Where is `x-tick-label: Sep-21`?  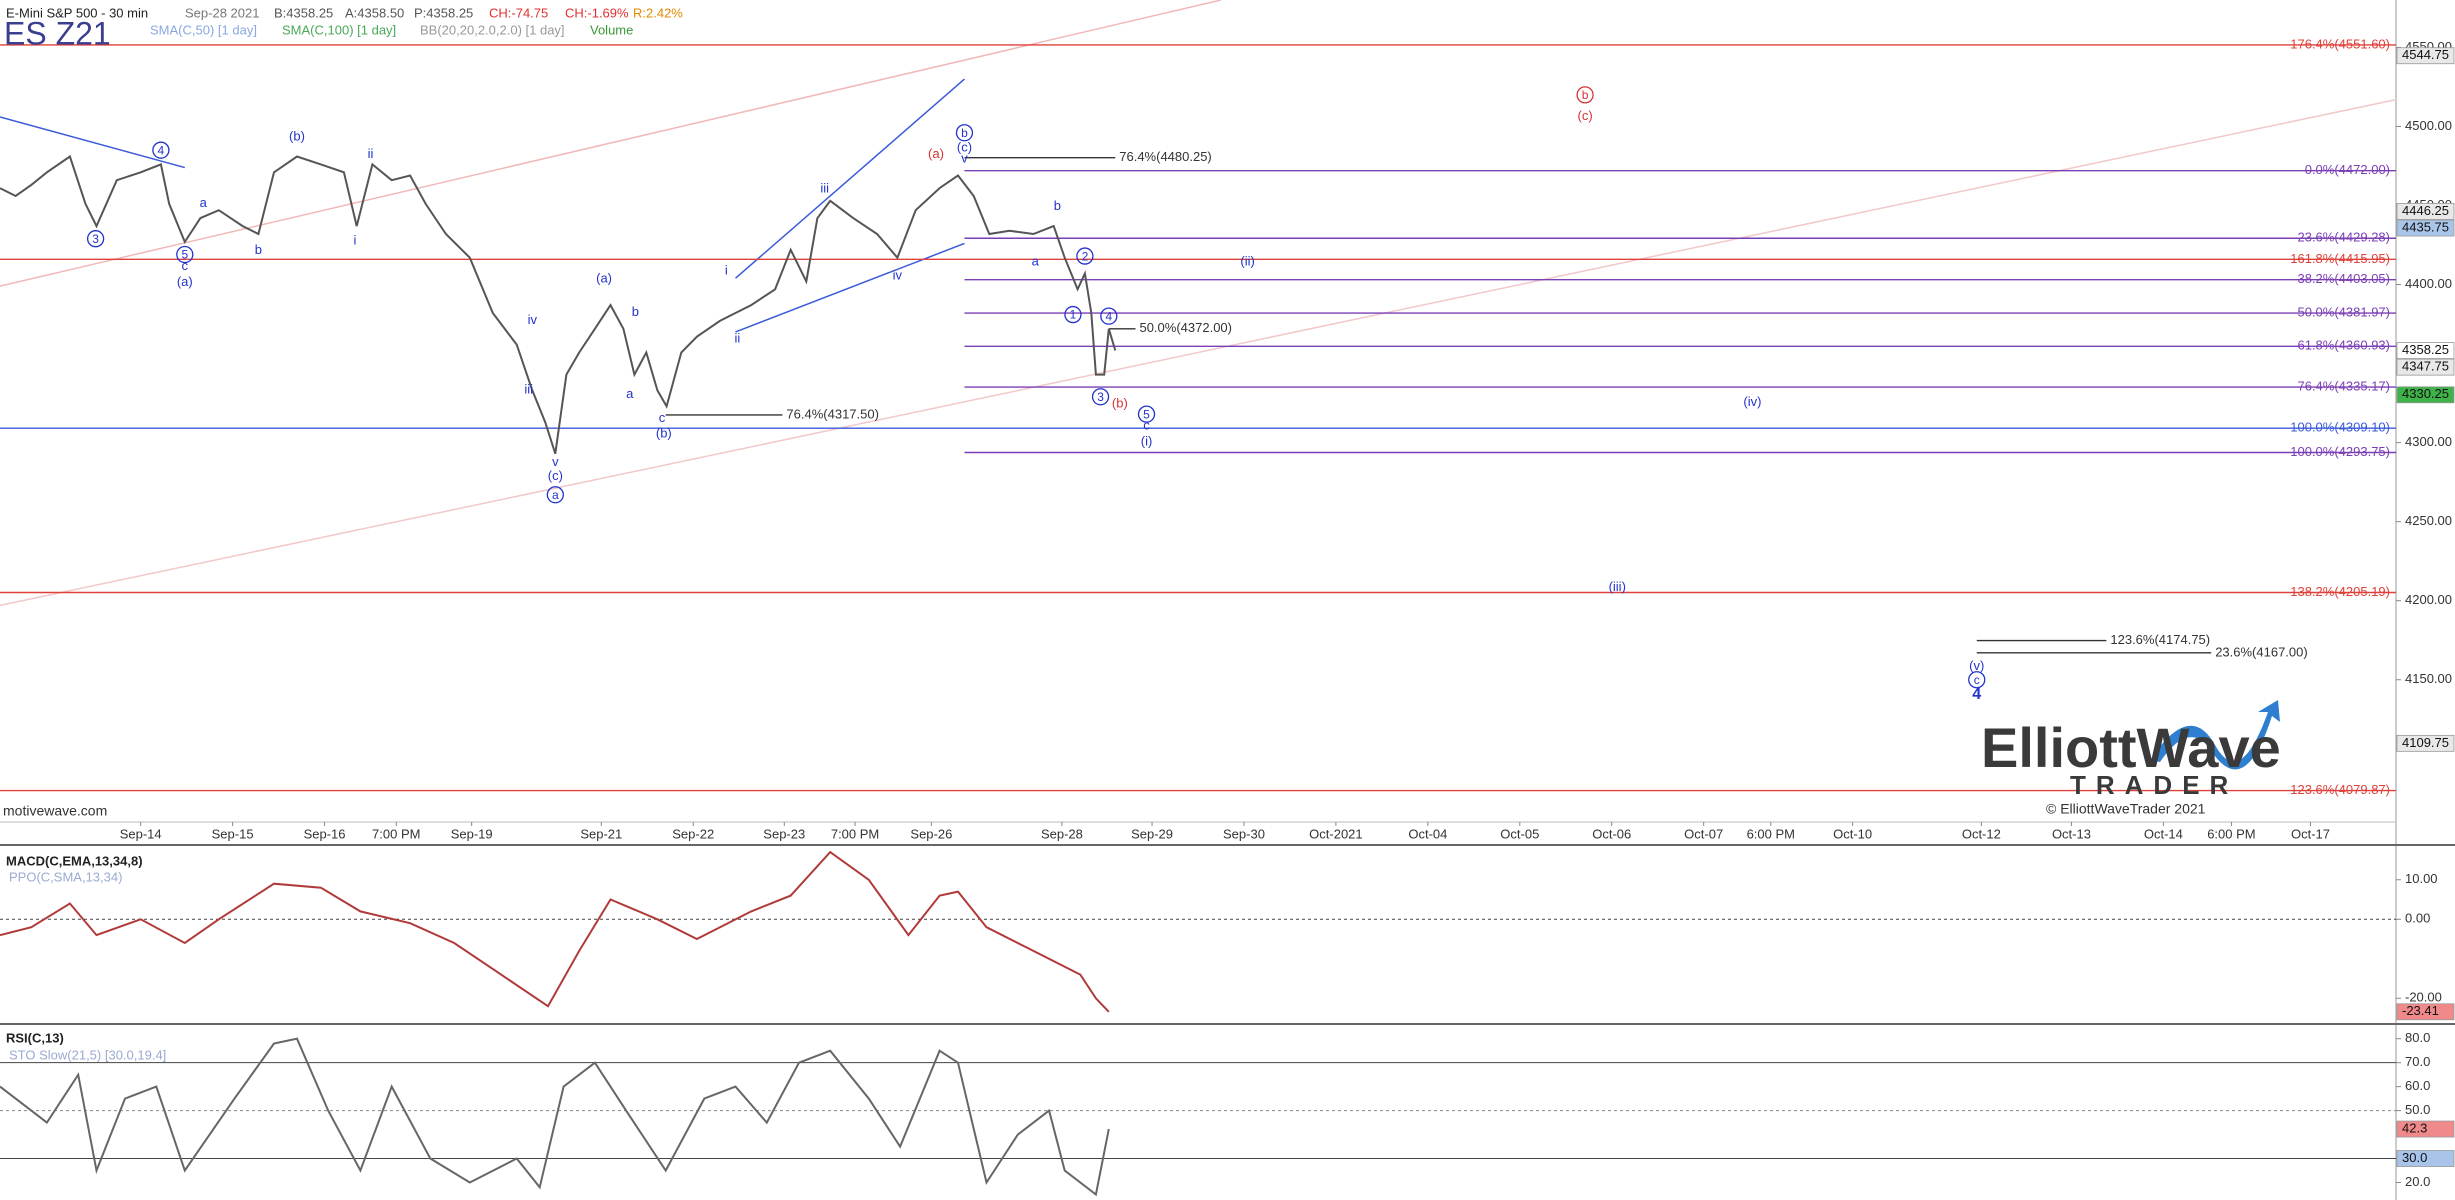
x-tick-label: Sep-21 is located at coordinates (601, 833).